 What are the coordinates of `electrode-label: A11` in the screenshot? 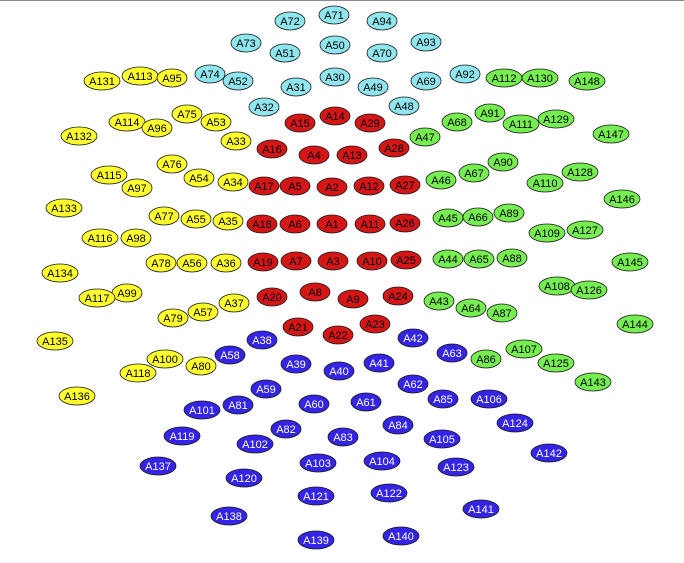 It's located at (370, 225).